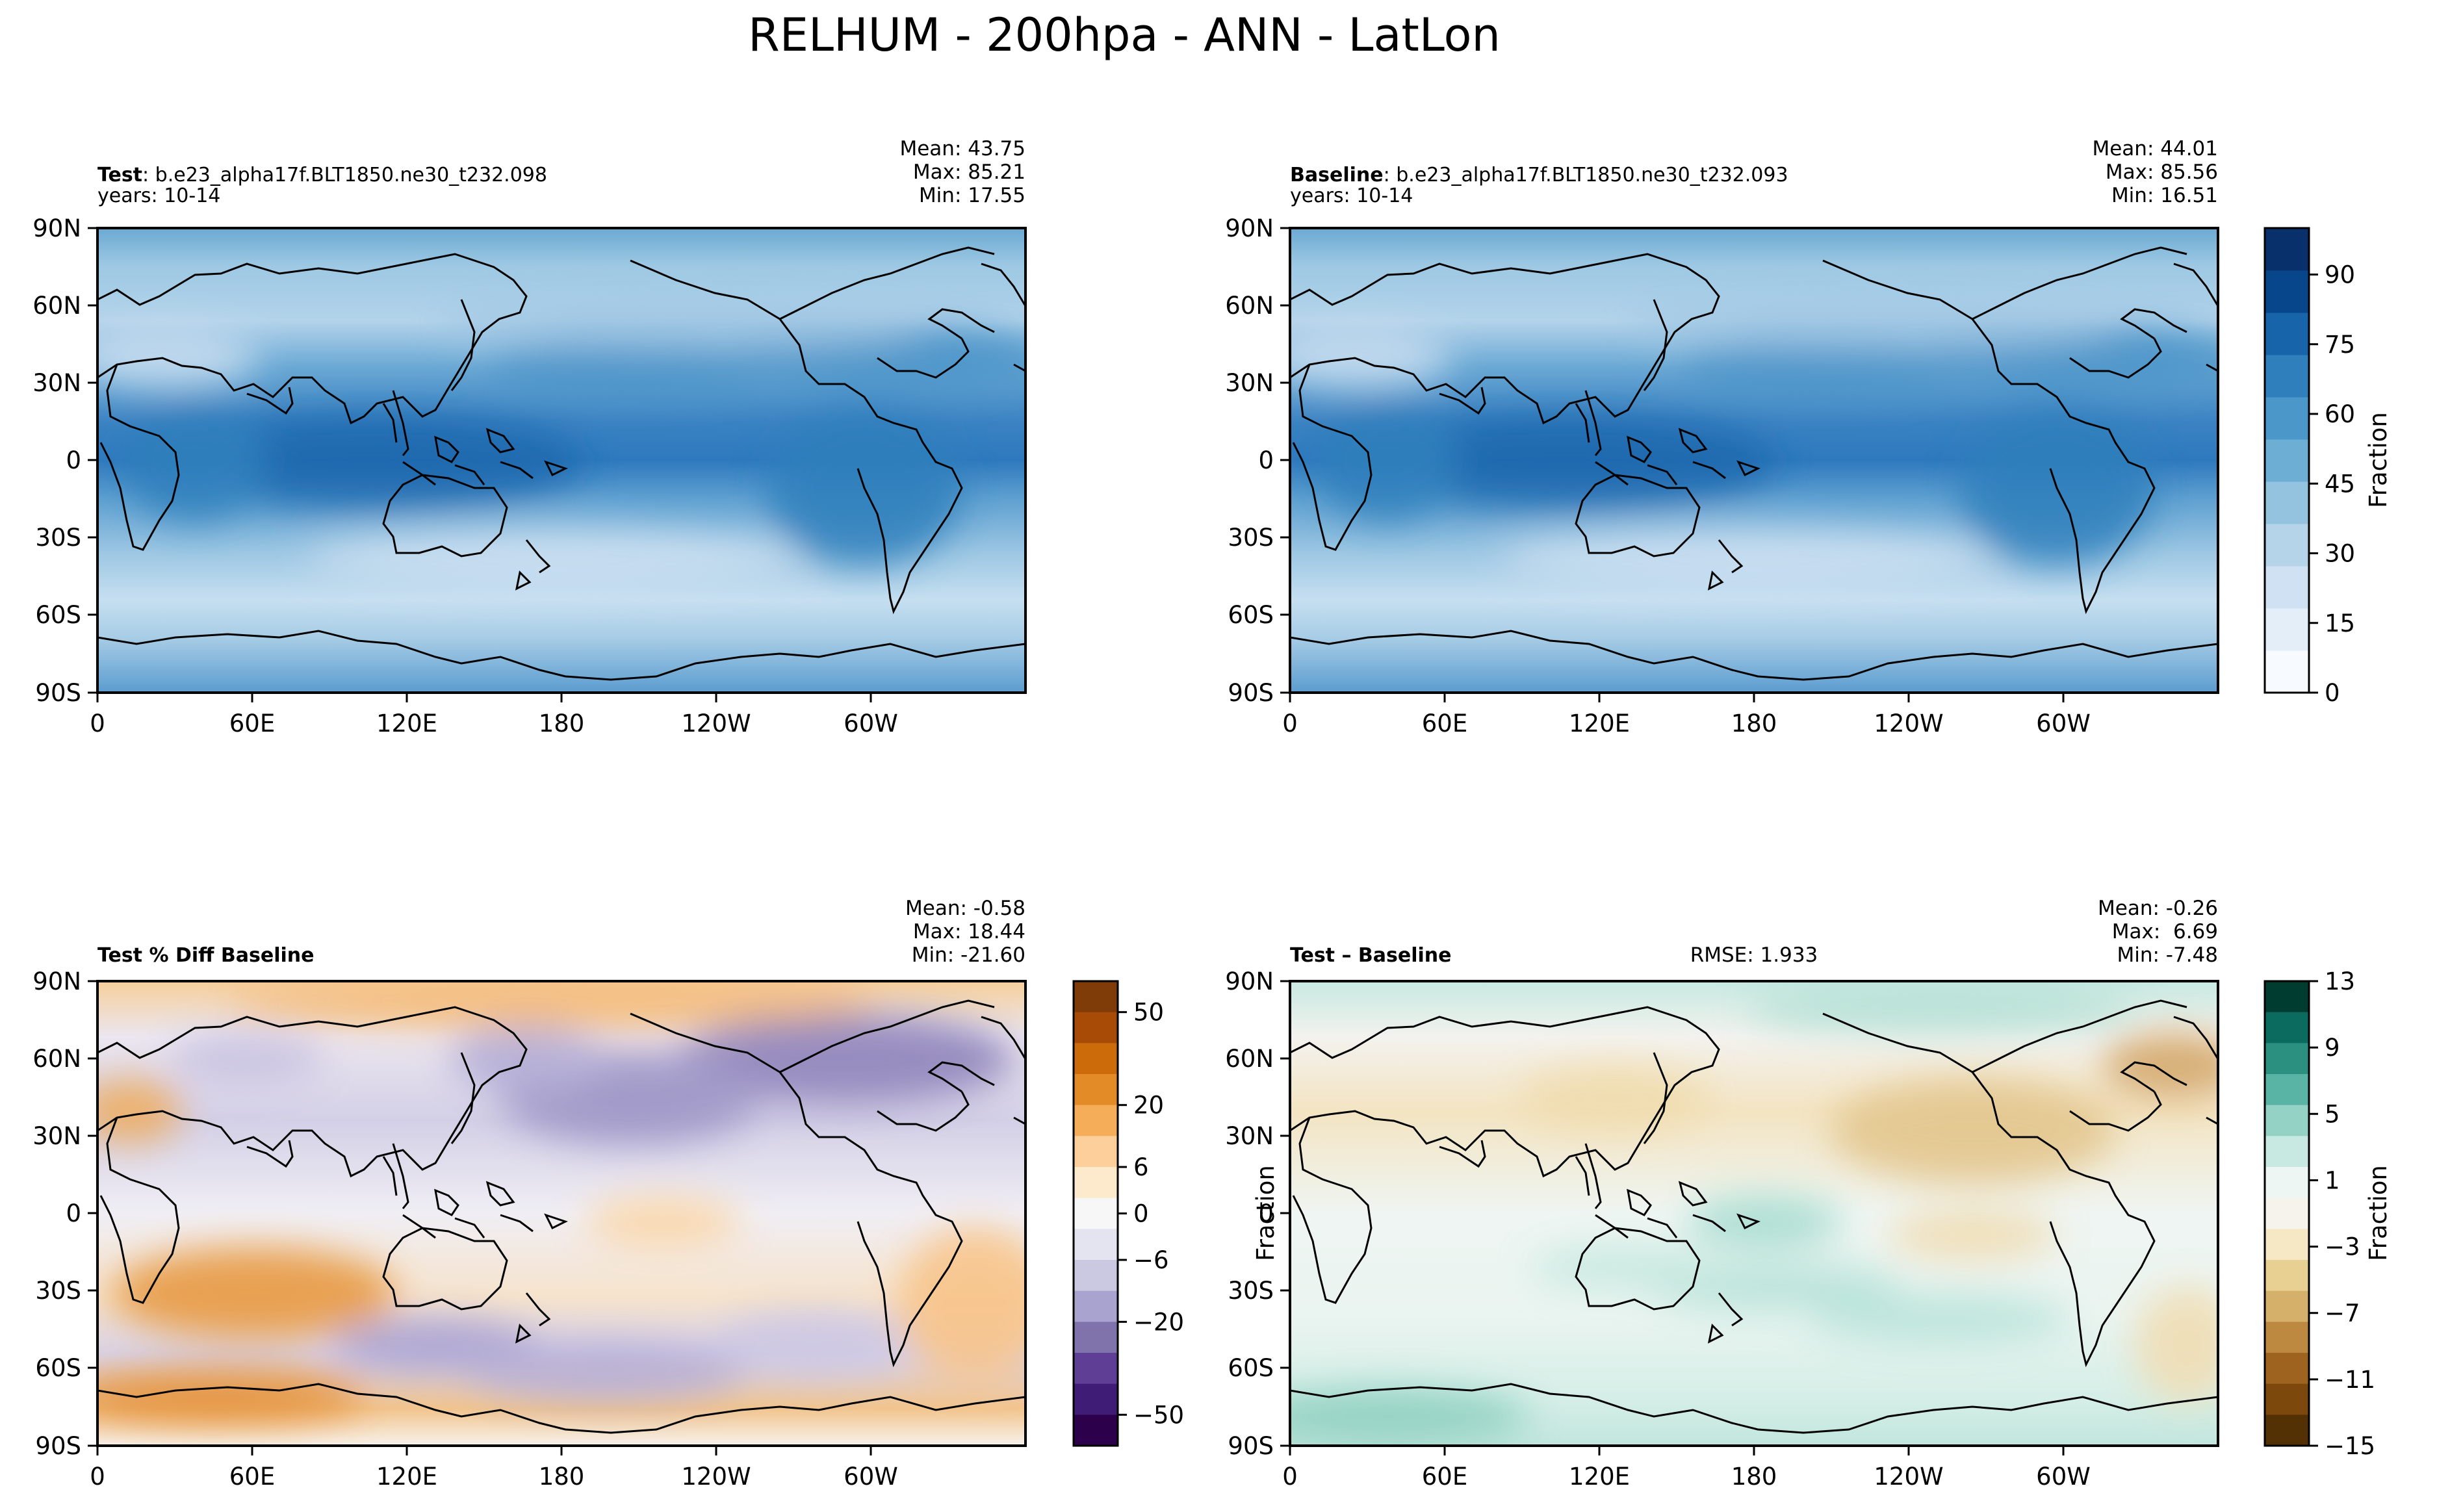 The image size is (2437, 1512). Describe the element at coordinates (1251, 1446) in the screenshot. I see `y-tick-label: 90S` at that location.